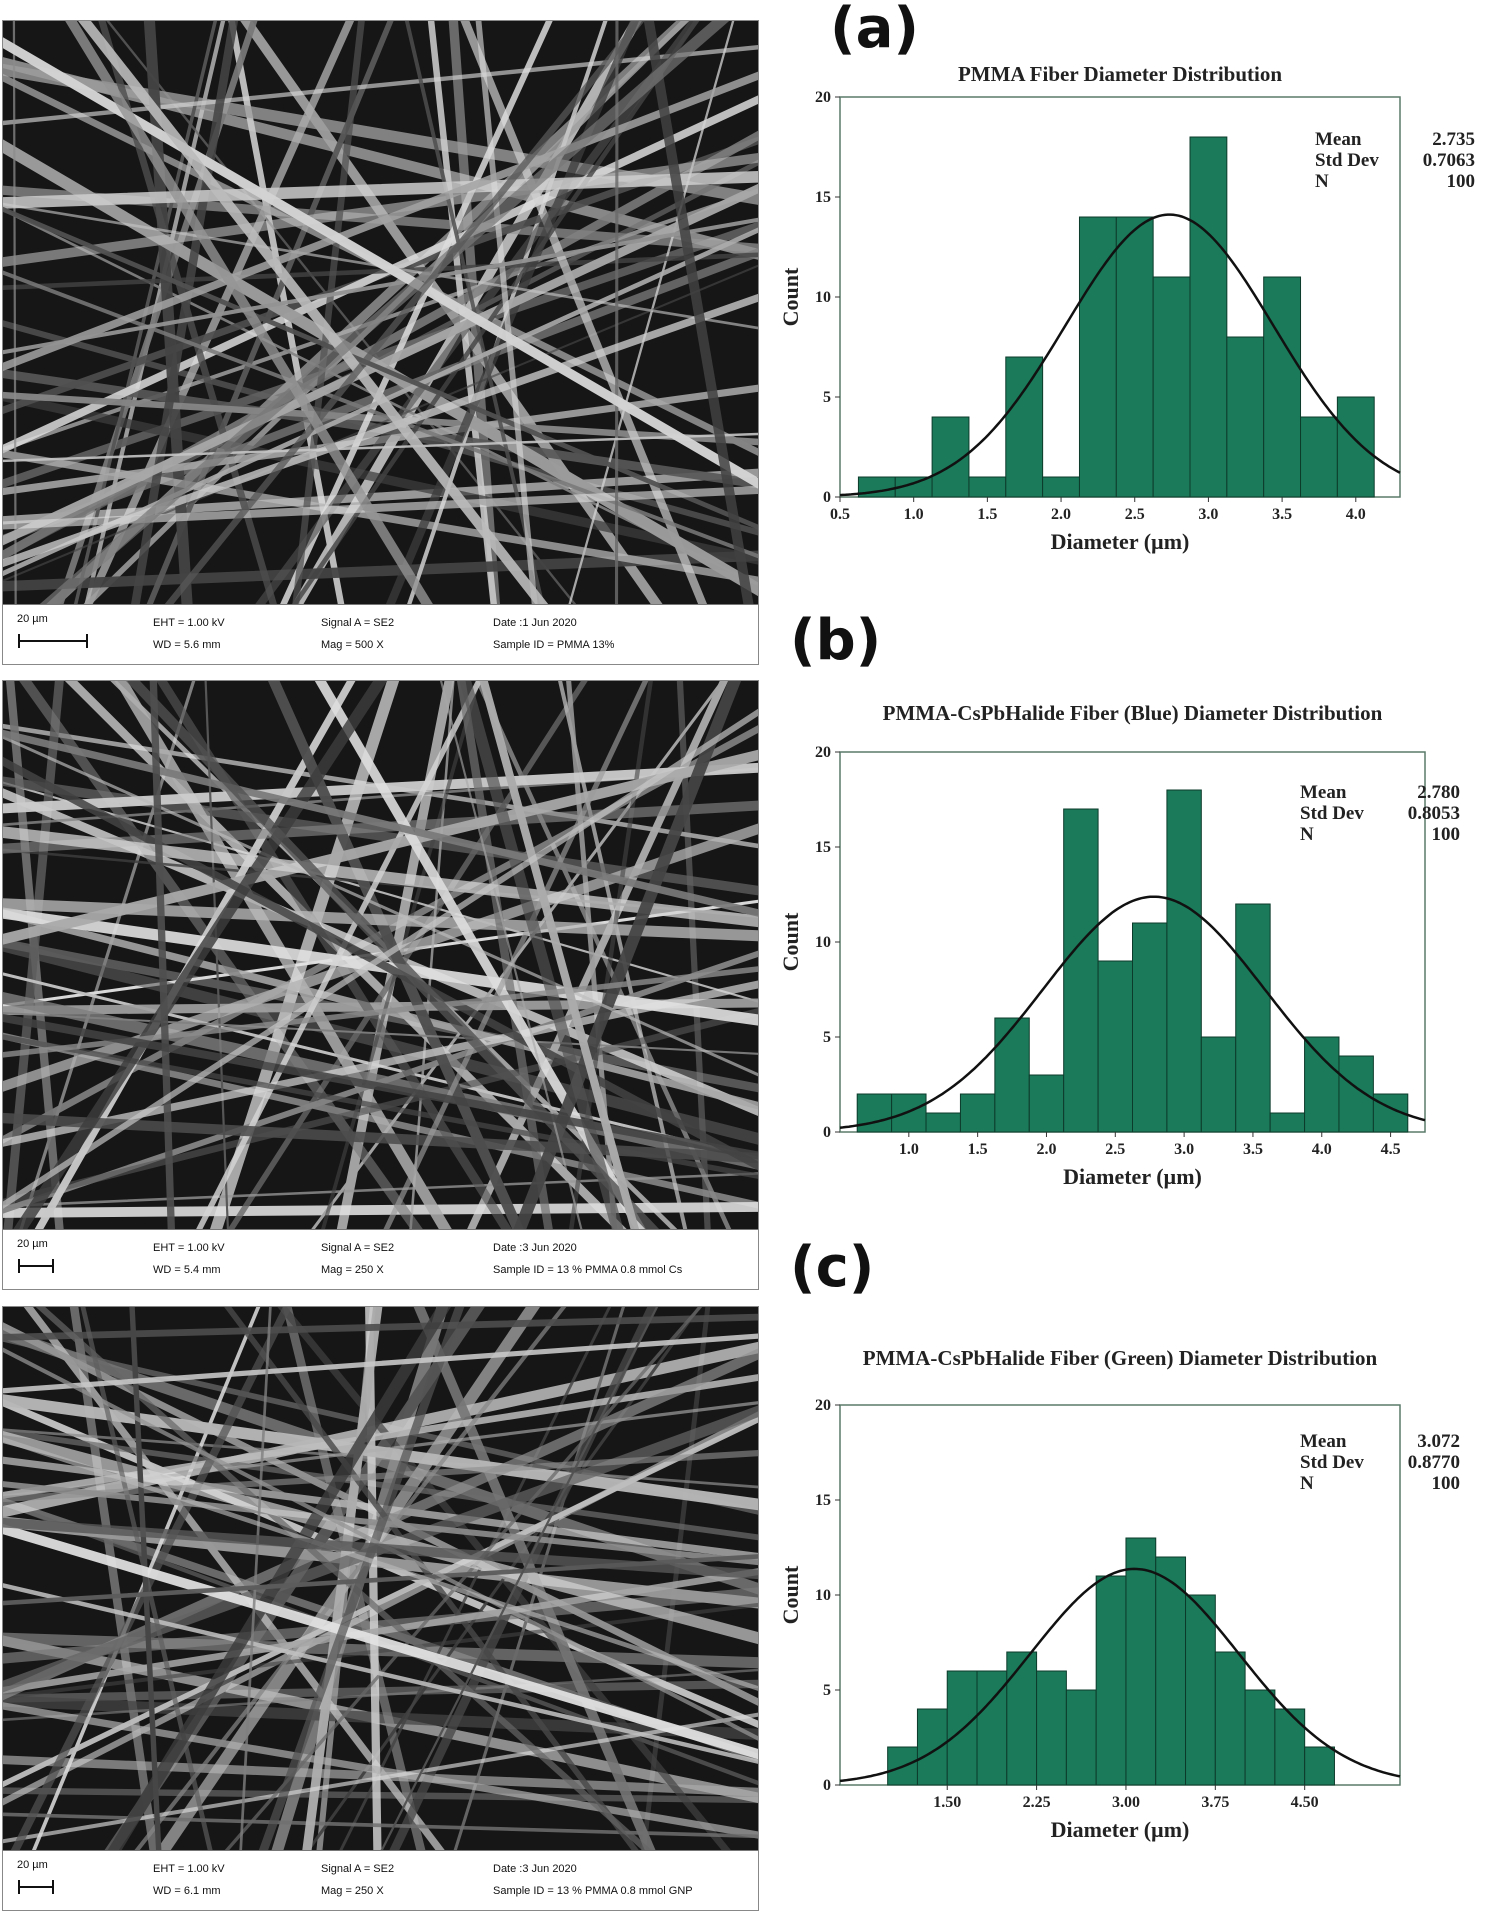 The width and height of the screenshot is (1500, 1918). What do you see at coordinates (535, 623) in the screenshot?
I see `date-text: Date :1 Jun 2020` at bounding box center [535, 623].